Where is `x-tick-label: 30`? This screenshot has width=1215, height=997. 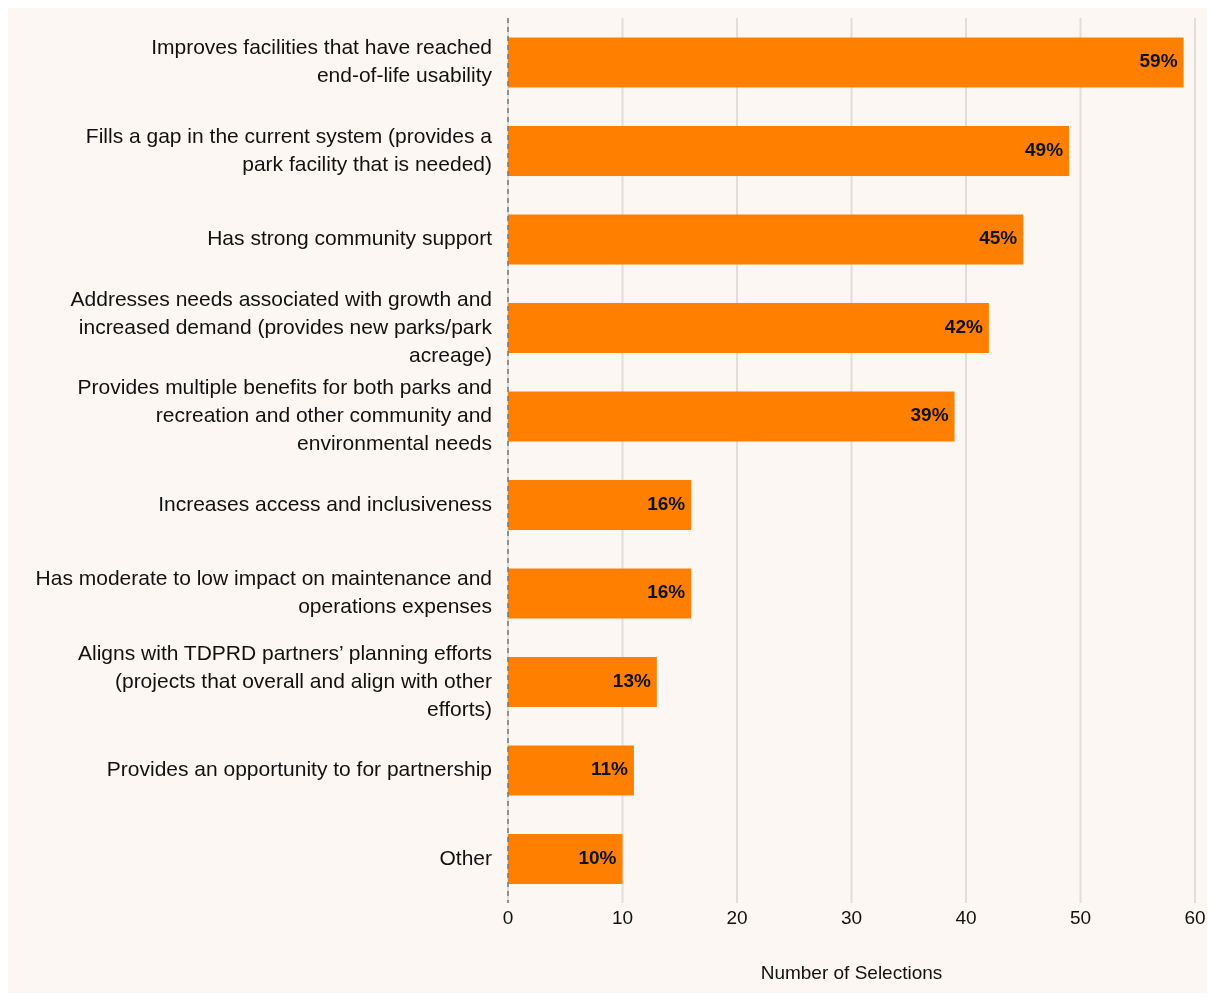
x-tick-label: 30 is located at coordinates (851, 918).